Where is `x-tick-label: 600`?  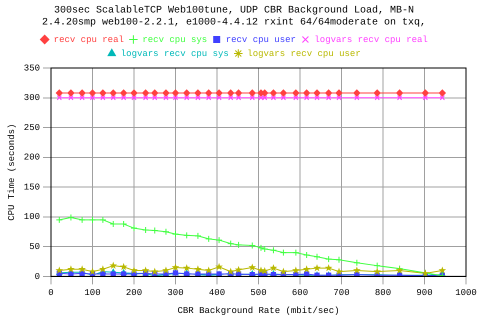
x-tick-label: 600 is located at coordinates (300, 293).